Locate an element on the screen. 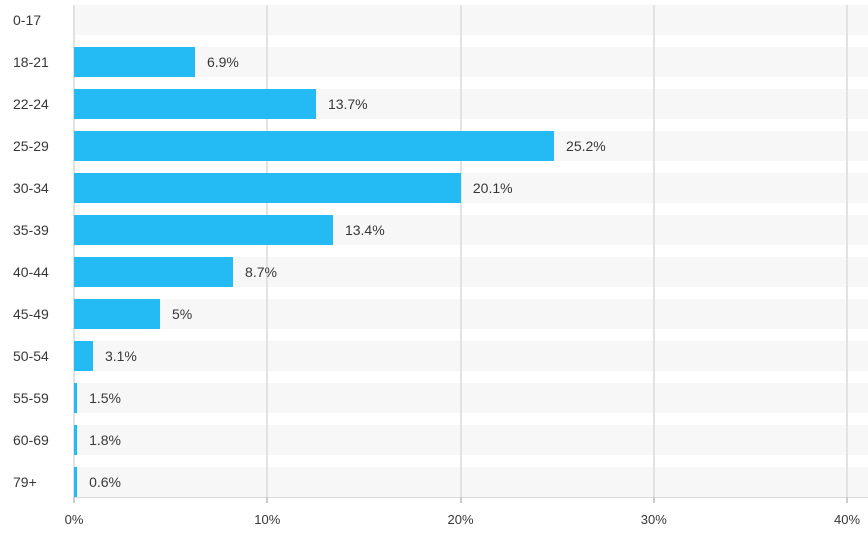 The image size is (868, 547). bar-value-label: 5% is located at coordinates (182, 314).